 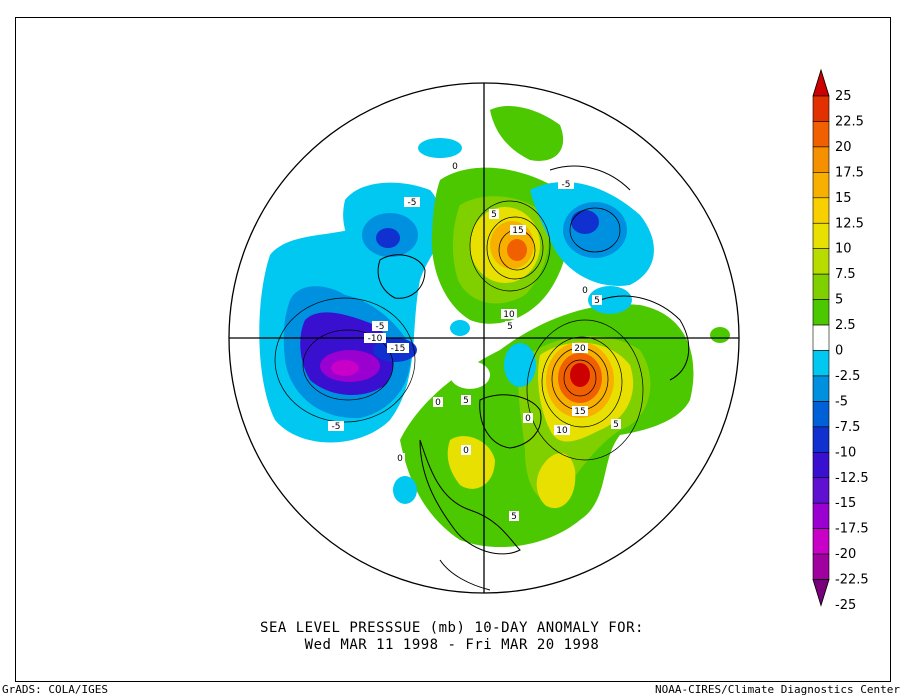 I want to click on legend-label: 12.5, so click(x=849, y=223).